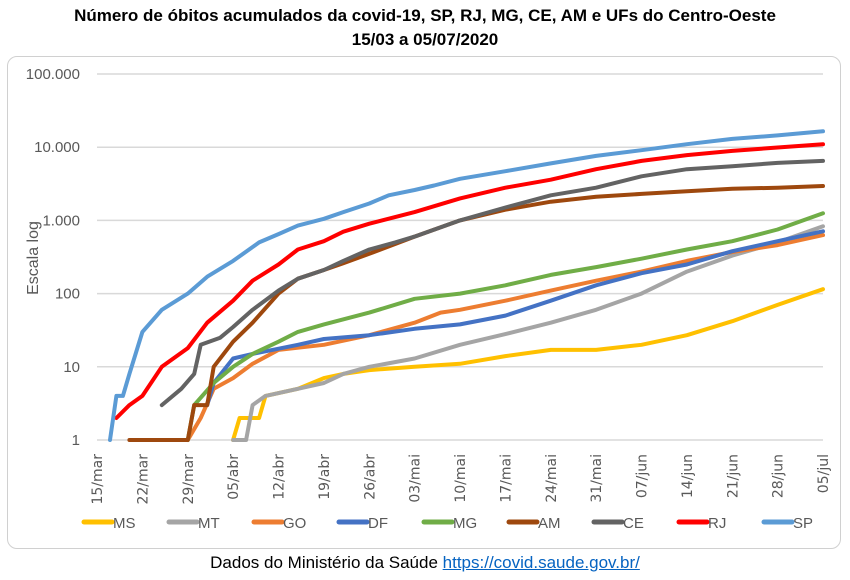 The height and width of the screenshot is (580, 850). Describe the element at coordinates (506, 478) in the screenshot. I see `x-tick-label: 17/mai` at that location.